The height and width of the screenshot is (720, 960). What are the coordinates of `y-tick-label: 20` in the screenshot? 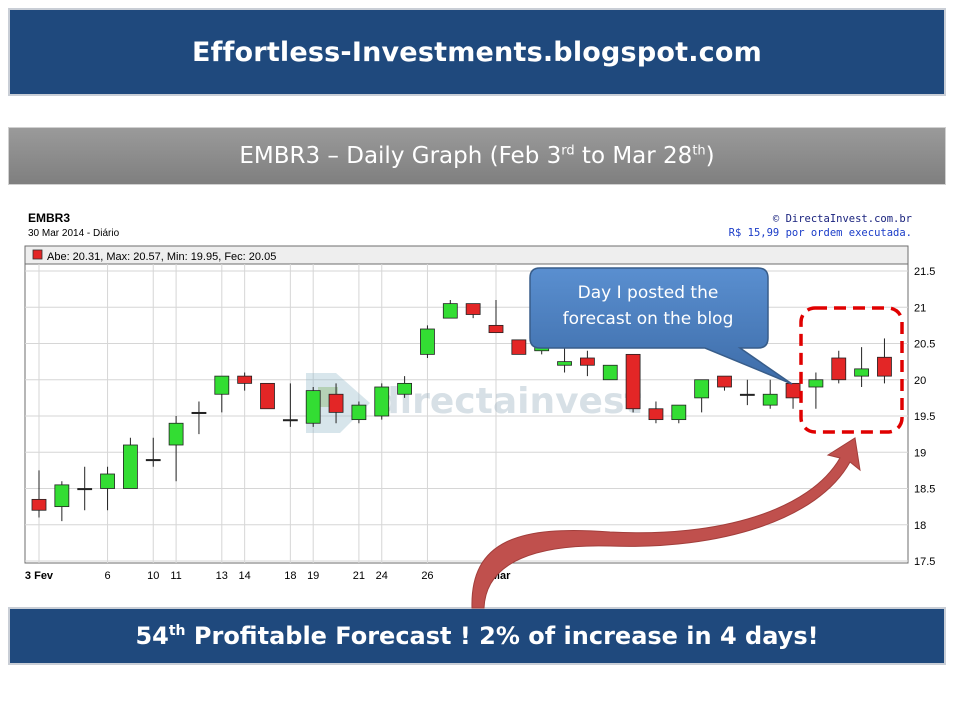 It's located at (920, 381).